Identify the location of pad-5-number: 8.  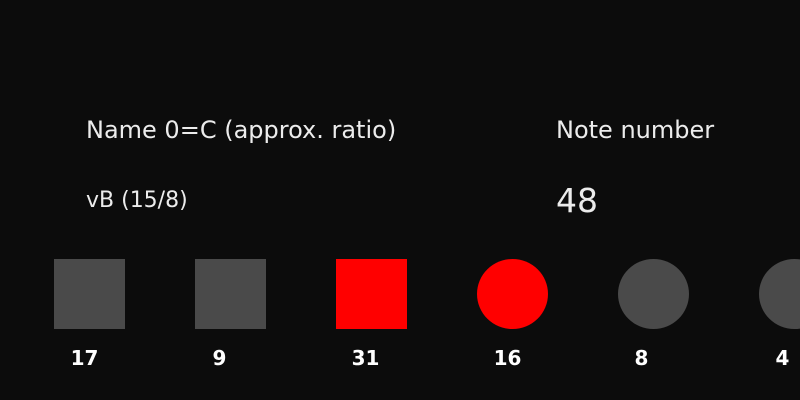
(641, 358).